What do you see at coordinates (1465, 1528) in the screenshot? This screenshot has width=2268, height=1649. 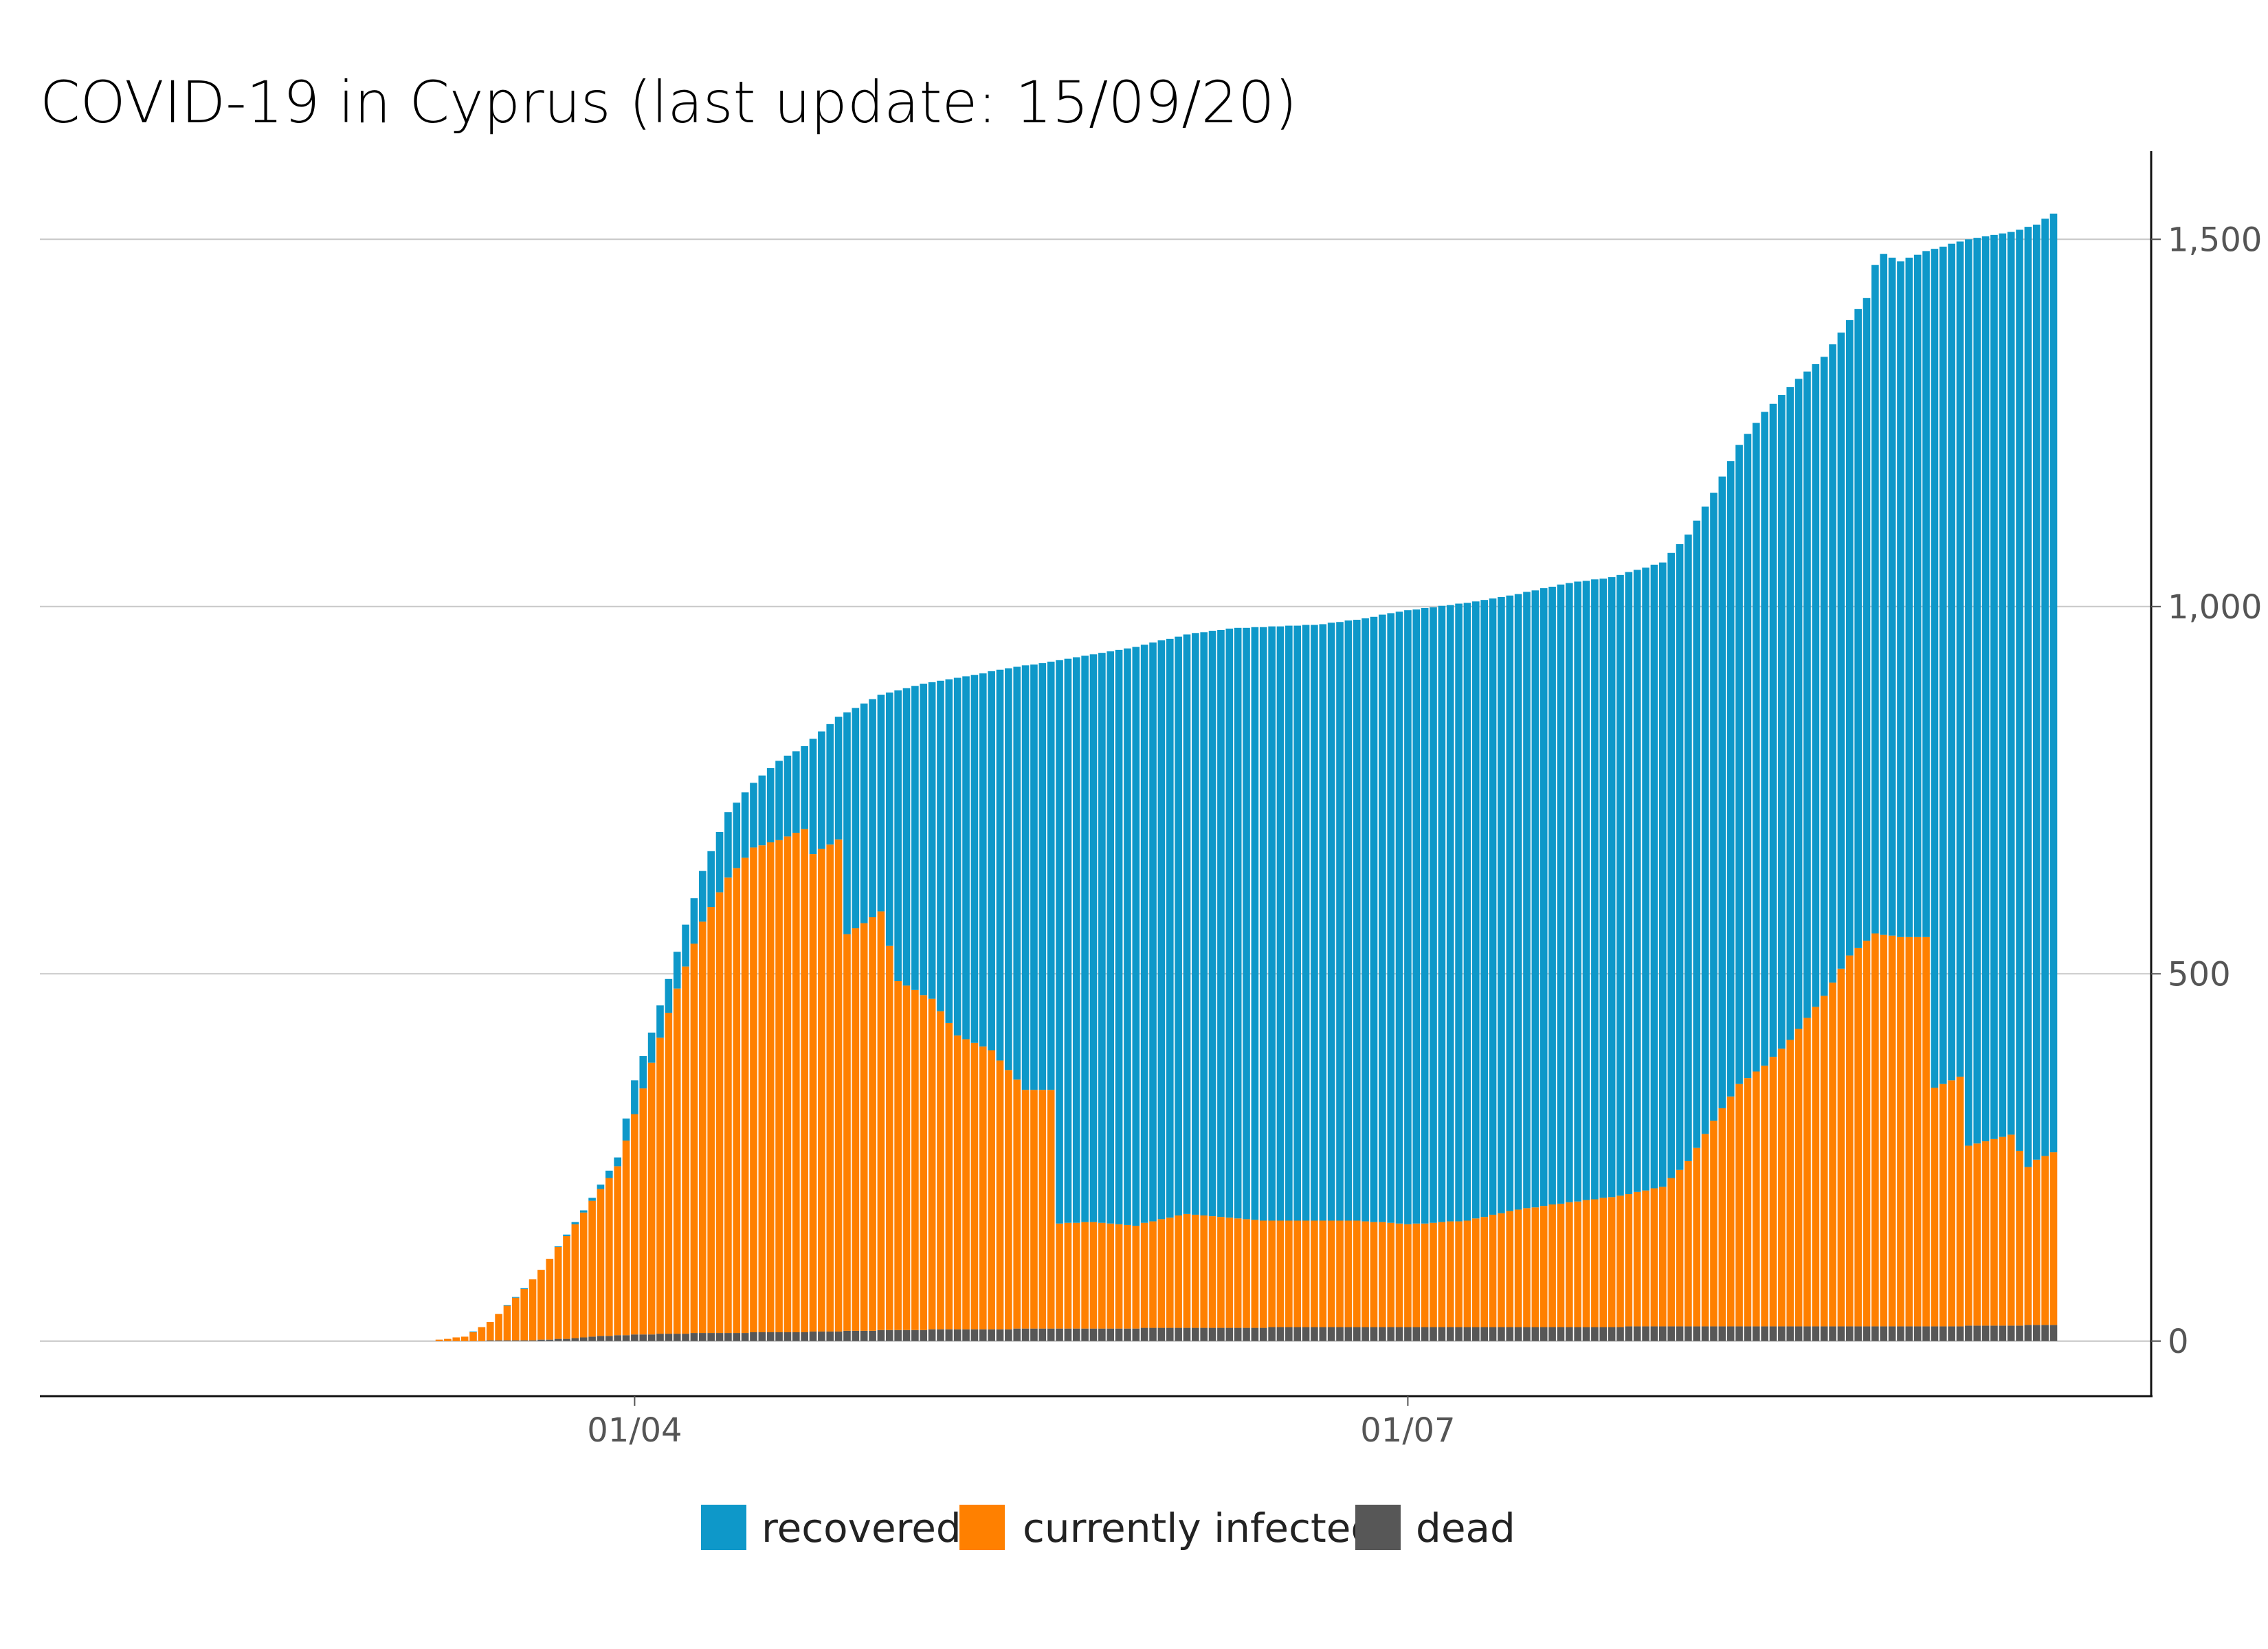 I see `legend-label-dead: dead` at bounding box center [1465, 1528].